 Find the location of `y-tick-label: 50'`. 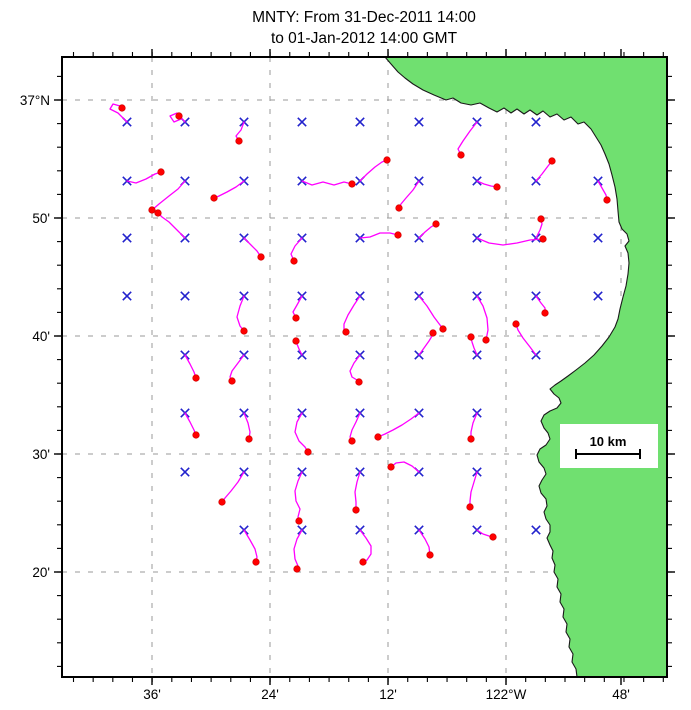

y-tick-label: 50' is located at coordinates (41, 218).